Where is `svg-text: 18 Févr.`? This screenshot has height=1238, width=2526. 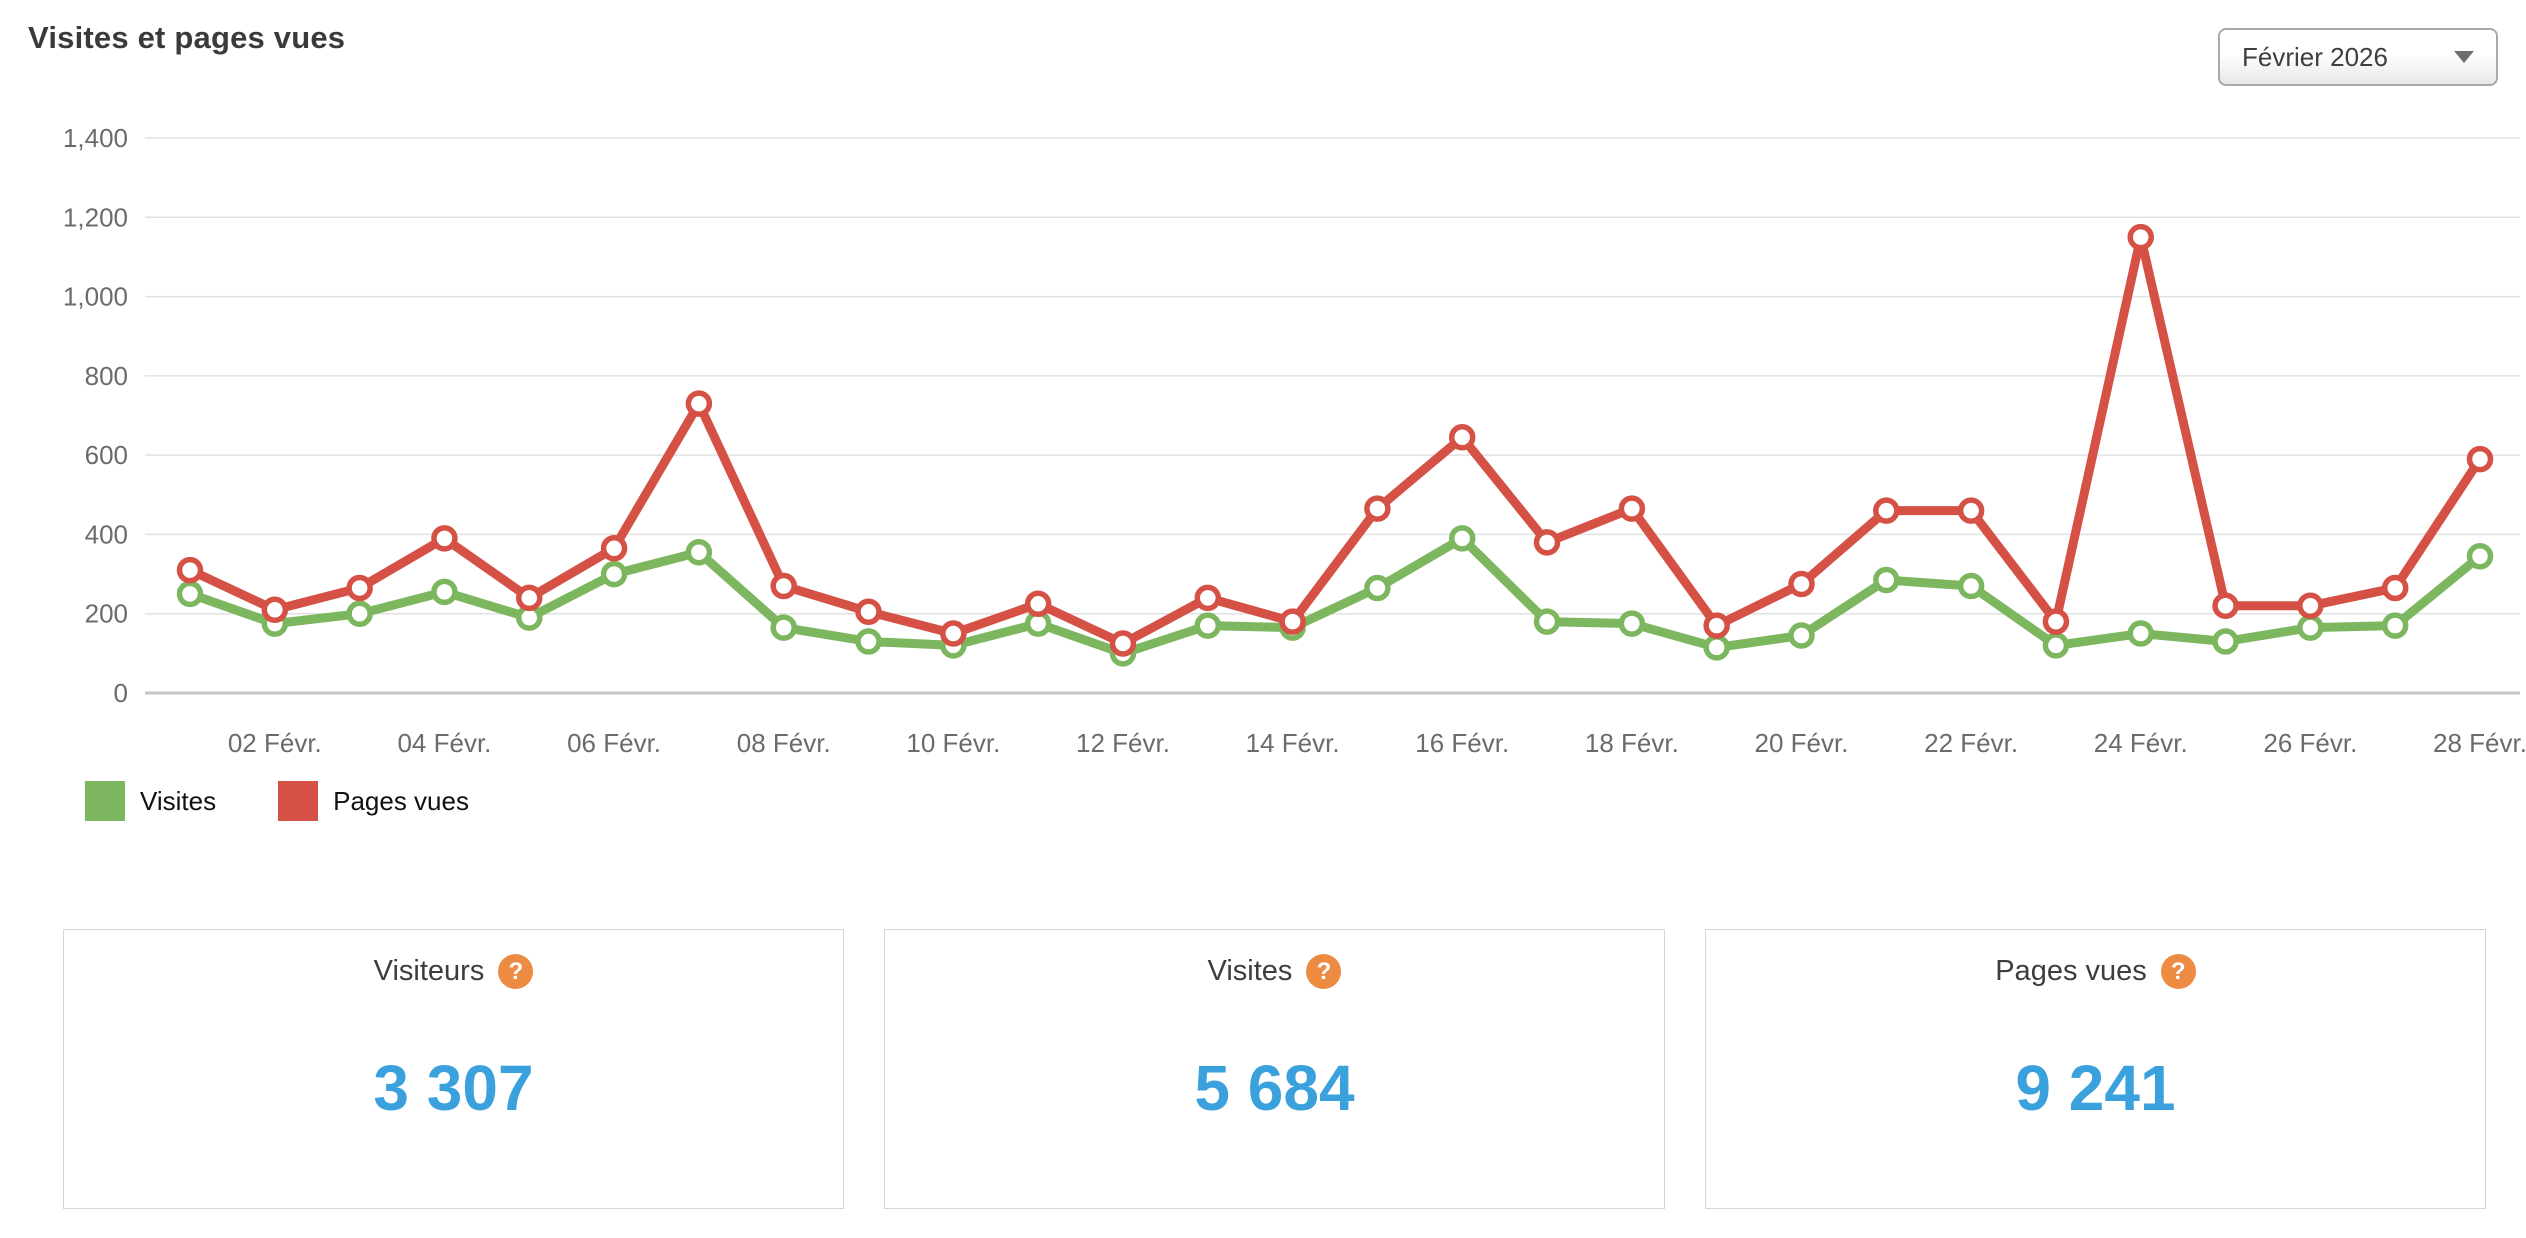 svg-text: 18 Févr. is located at coordinates (1632, 743).